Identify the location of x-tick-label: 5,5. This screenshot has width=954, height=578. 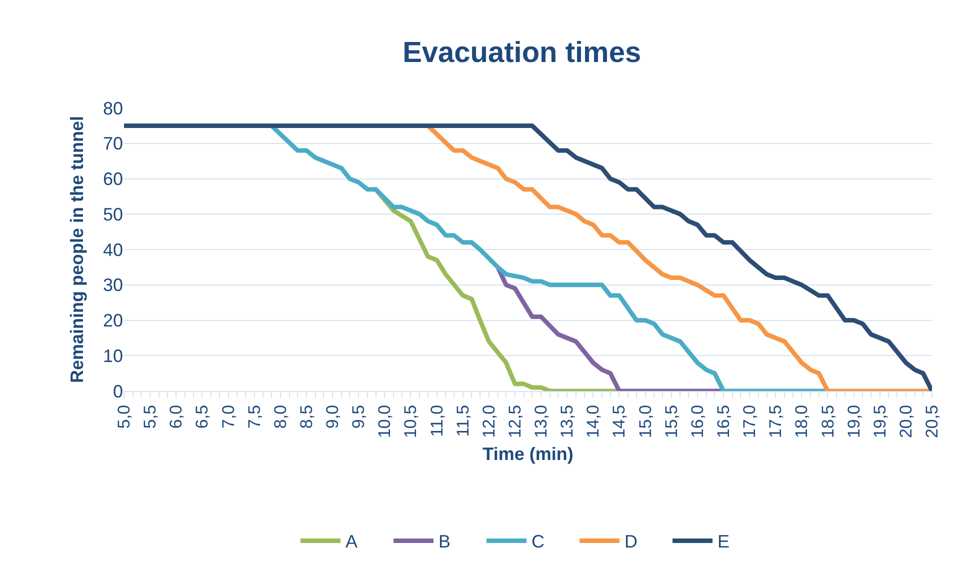
(150, 416).